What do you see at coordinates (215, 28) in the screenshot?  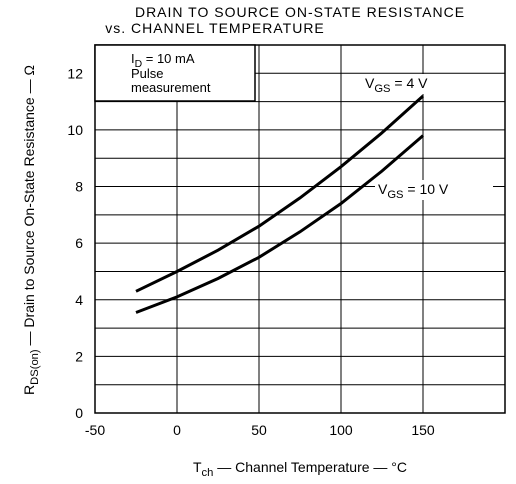 I see `chart-subtitle: vs. CHANNEL TEMPERATURE` at bounding box center [215, 28].